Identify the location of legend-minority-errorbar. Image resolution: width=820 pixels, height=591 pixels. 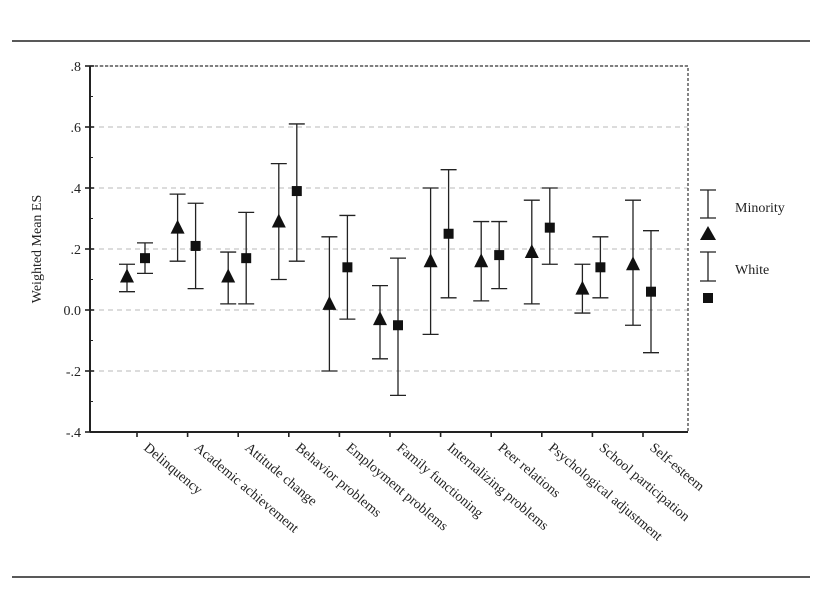
(708, 204).